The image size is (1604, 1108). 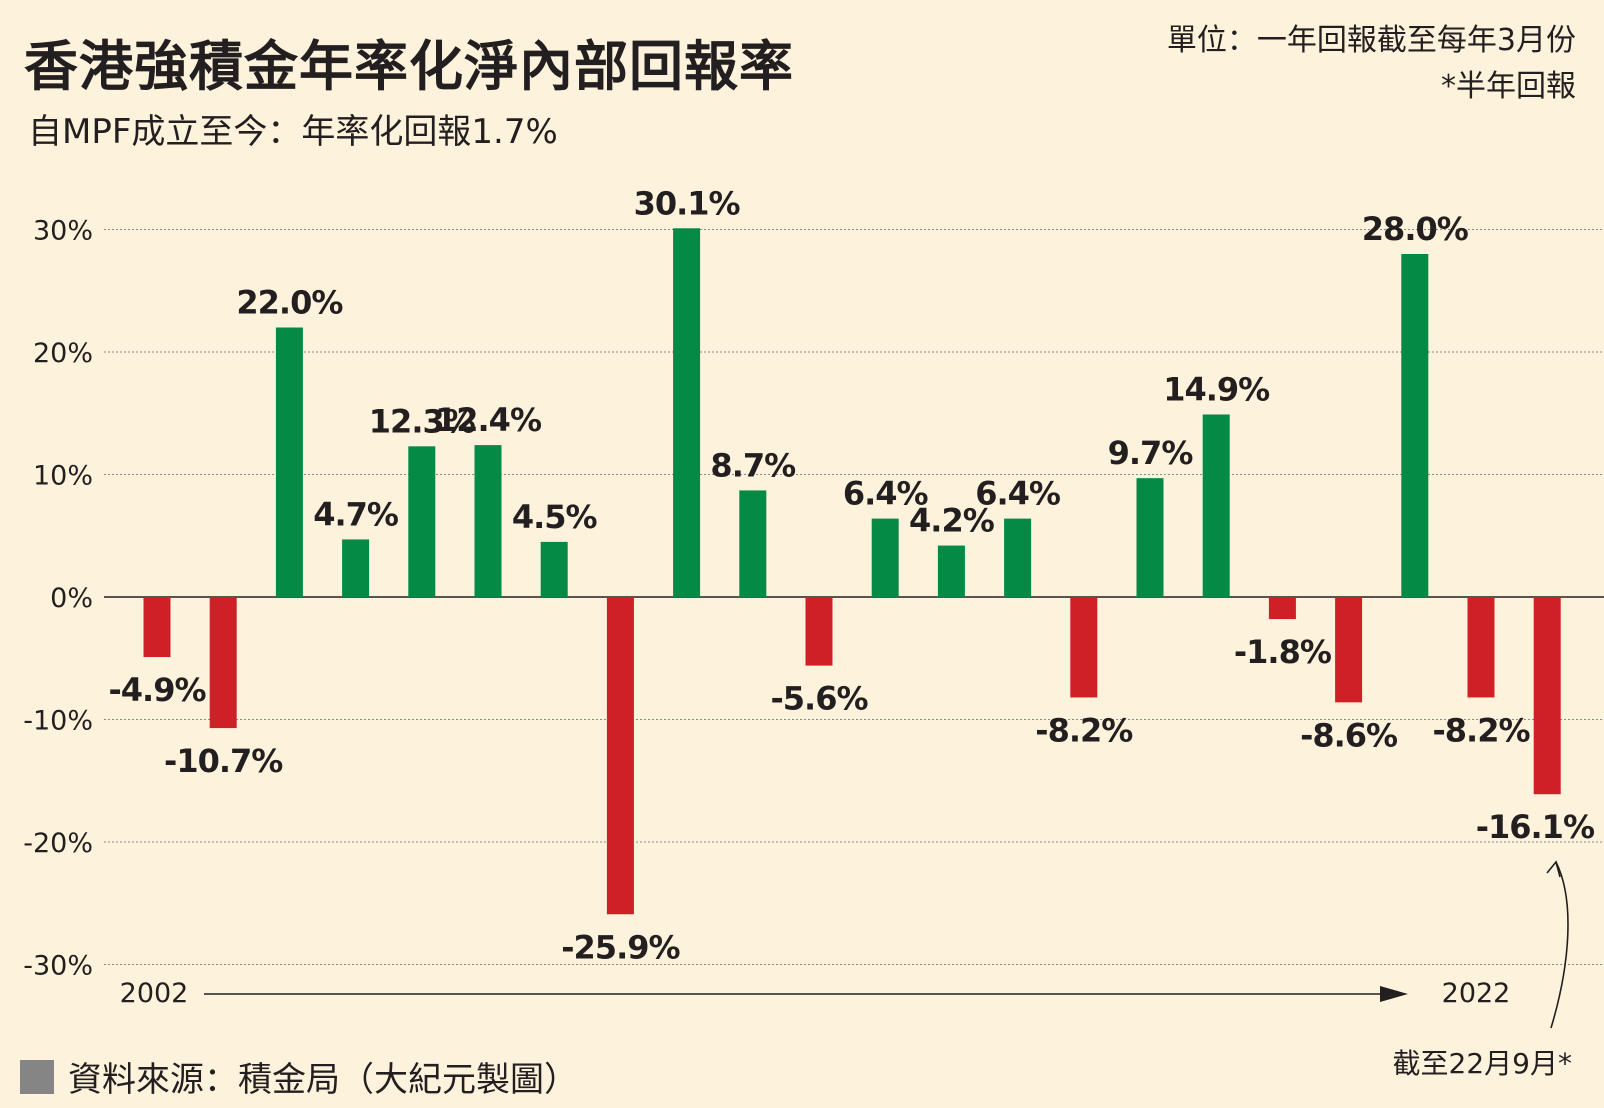 What do you see at coordinates (289, 303) in the screenshot?
I see `data-label: 22.0%` at bounding box center [289, 303].